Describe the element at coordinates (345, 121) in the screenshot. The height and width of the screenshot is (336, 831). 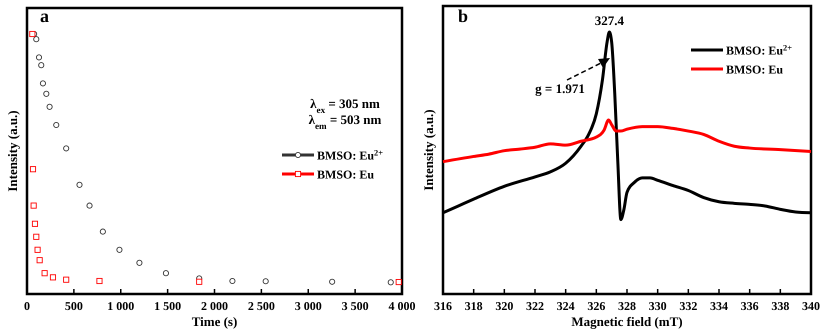
I see `annotation: λ$_{em}$ = 503 nm` at that location.